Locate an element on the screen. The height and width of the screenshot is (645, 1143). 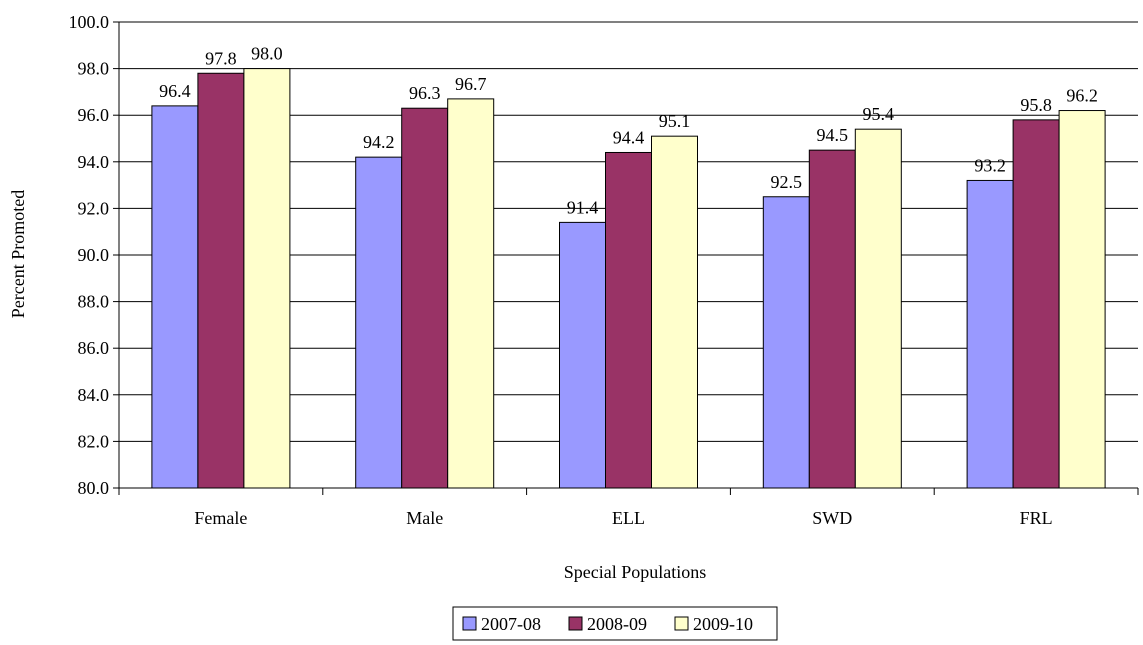
data-label: 97.8 is located at coordinates (221, 58).